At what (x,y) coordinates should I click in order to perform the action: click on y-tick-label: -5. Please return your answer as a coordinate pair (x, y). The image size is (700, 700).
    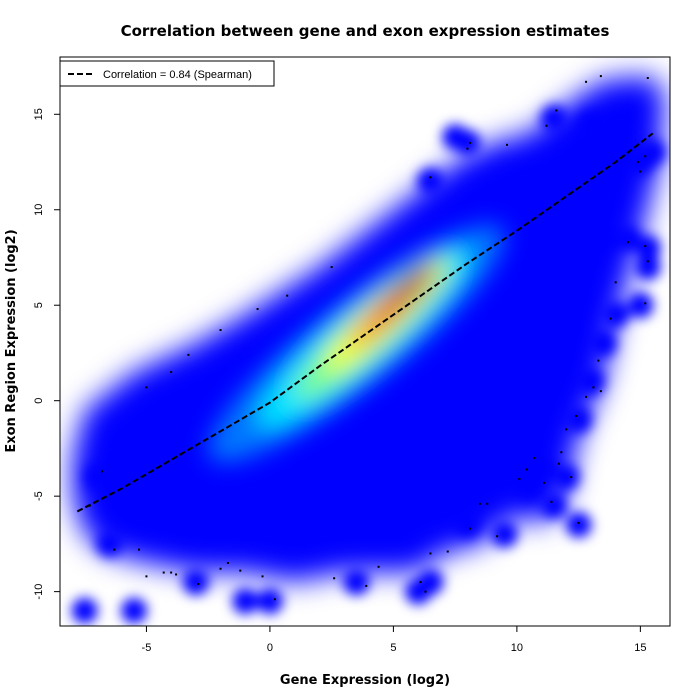
    Looking at the image, I should click on (39, 496).